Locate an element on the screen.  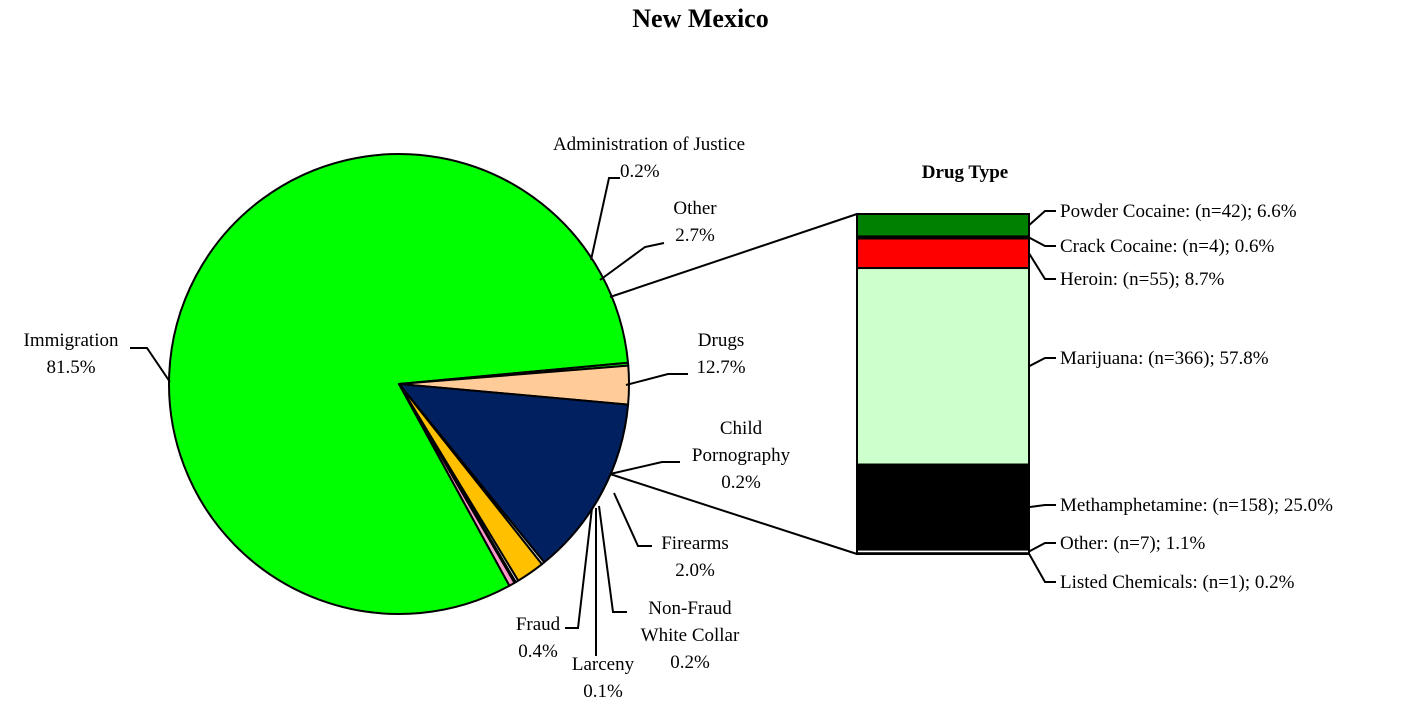
pie-slice-fraud is located at coordinates (457, 485).